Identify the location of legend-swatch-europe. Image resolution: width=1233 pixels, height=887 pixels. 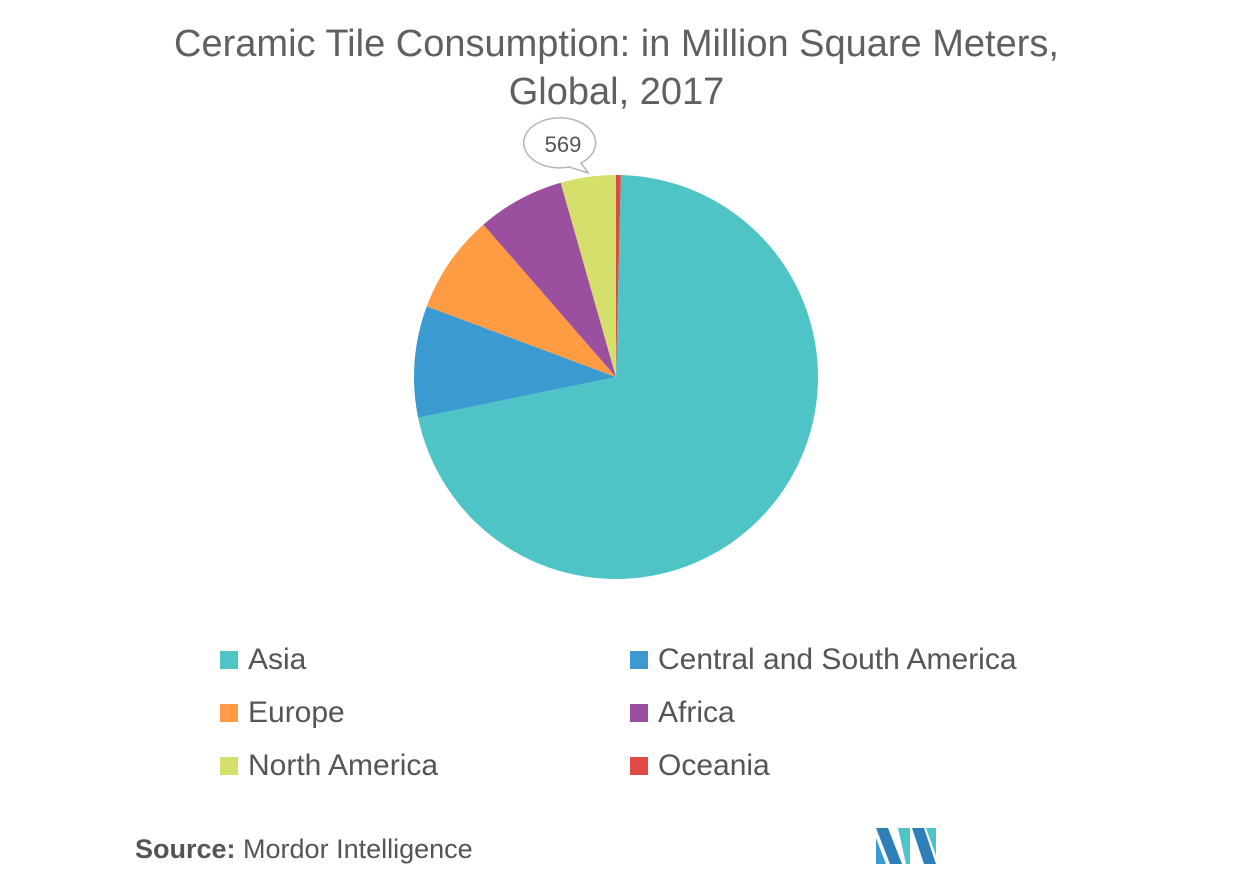
(229, 713).